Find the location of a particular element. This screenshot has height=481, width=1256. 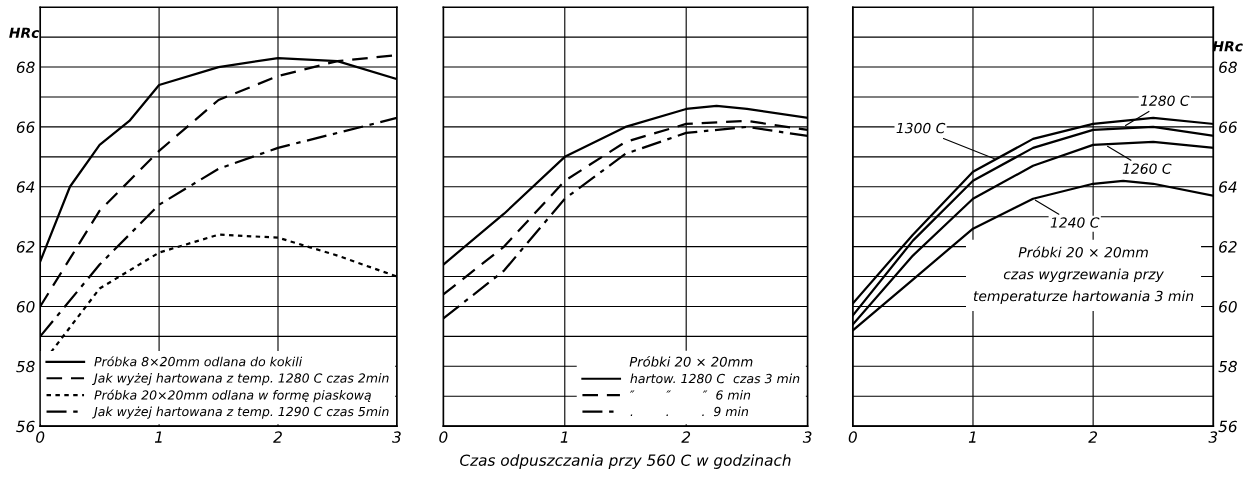

legend-label: ″ ″ ″ 6 min is located at coordinates (690, 395).